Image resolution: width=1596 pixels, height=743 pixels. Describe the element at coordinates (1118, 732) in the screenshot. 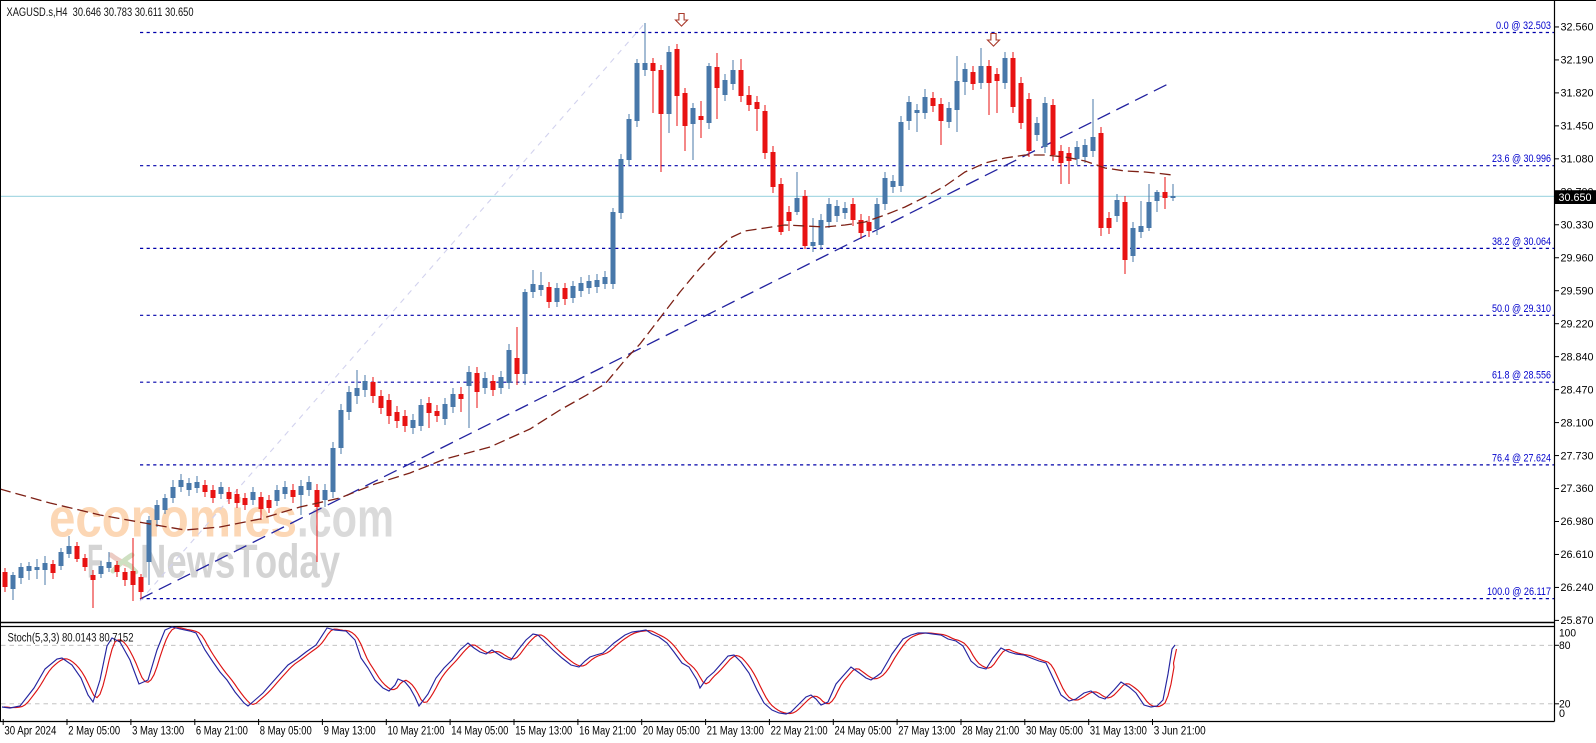

I see `svg-text: 31 May 13:00` at that location.